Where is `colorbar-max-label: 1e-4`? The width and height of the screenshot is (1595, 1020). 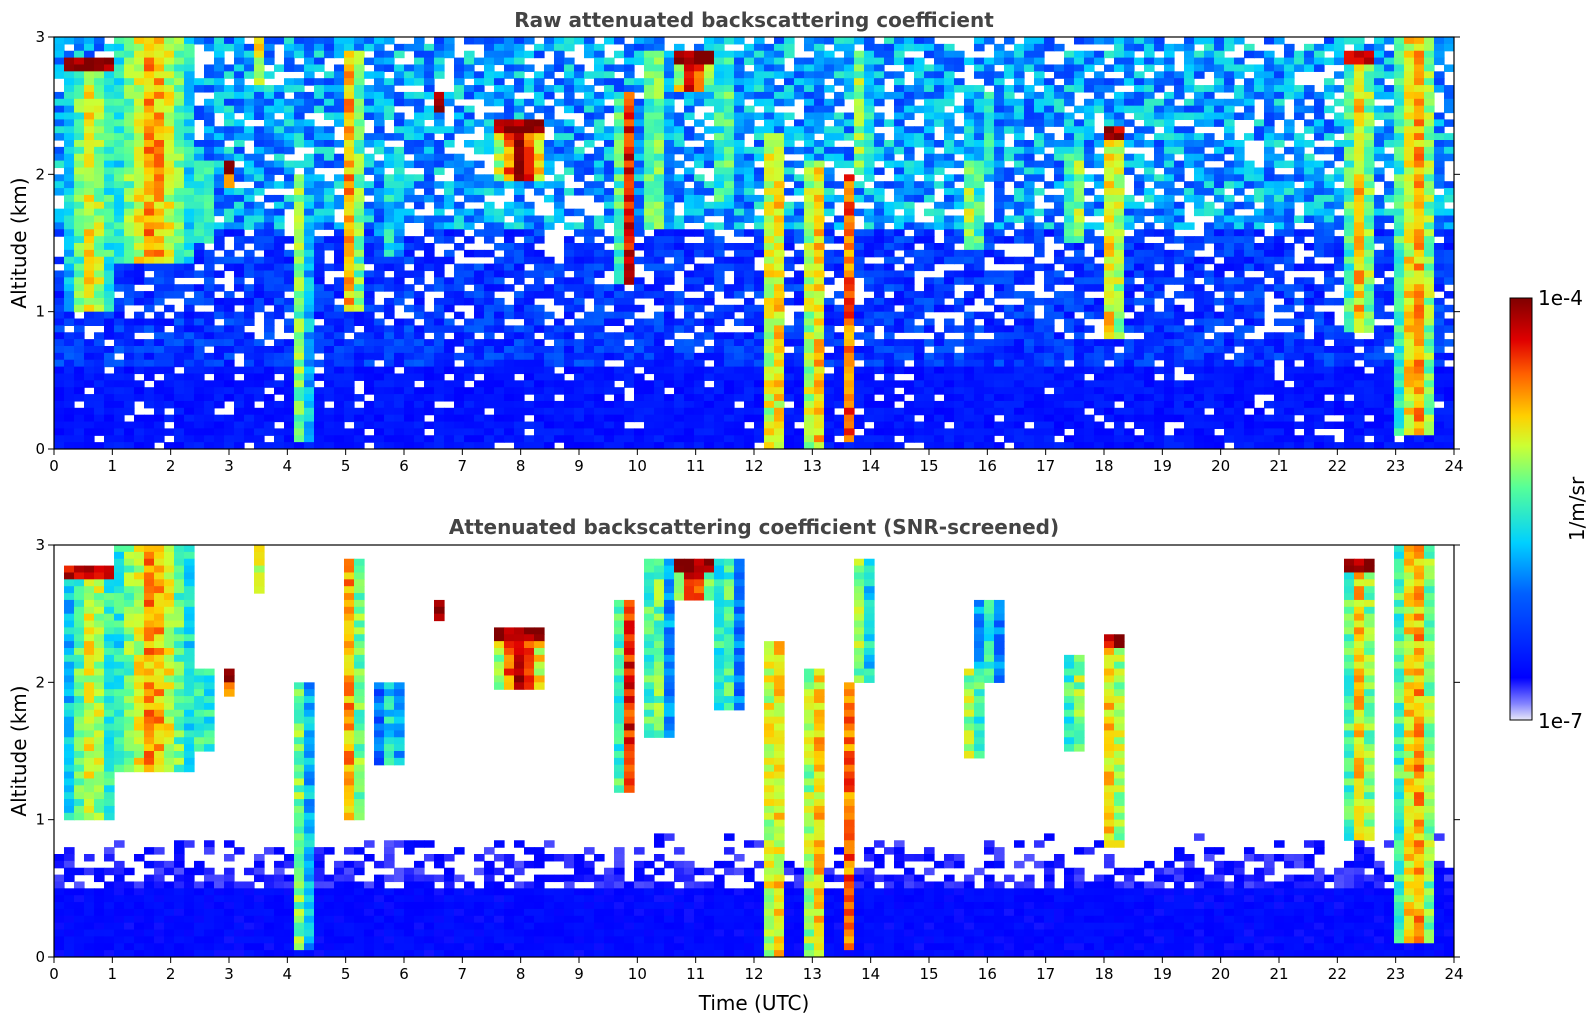 colorbar-max-label: 1e-4 is located at coordinates (1560, 298).